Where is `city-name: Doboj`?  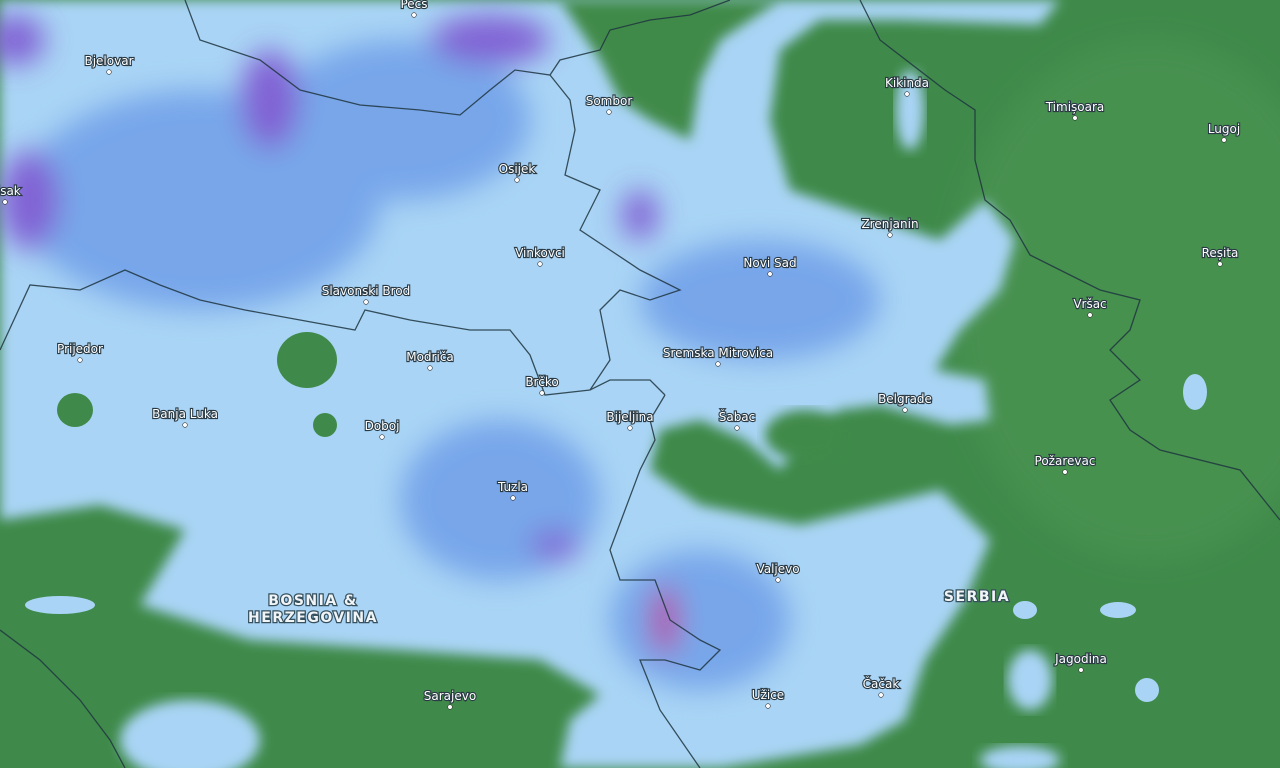
city-name: Doboj is located at coordinates (382, 426).